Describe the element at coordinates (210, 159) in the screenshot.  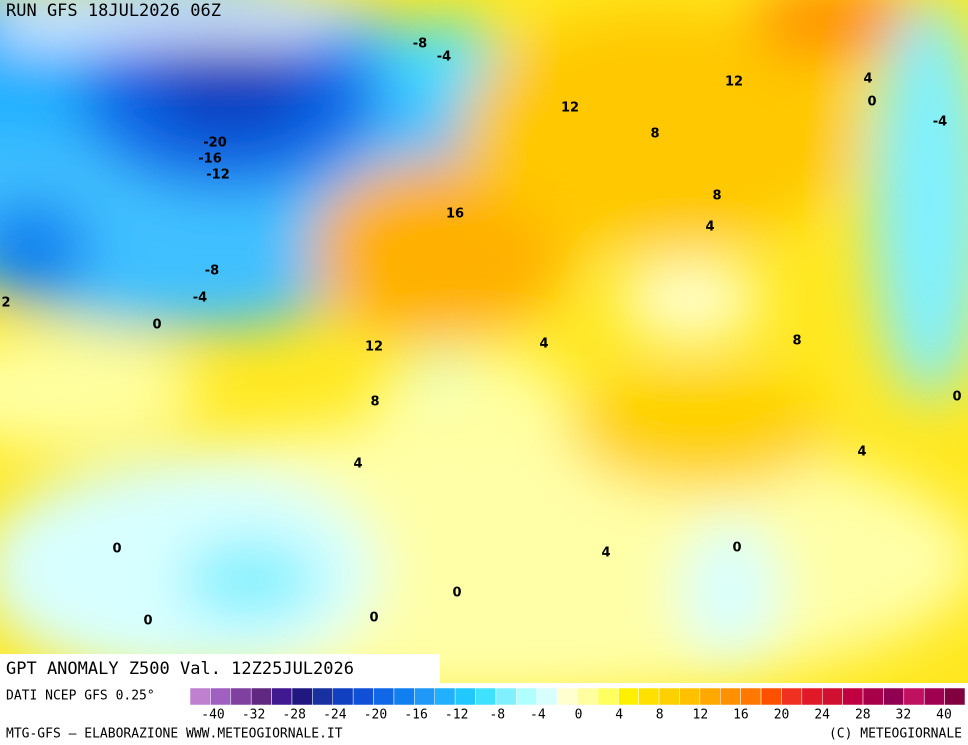
I see `contour-label: -16` at that location.